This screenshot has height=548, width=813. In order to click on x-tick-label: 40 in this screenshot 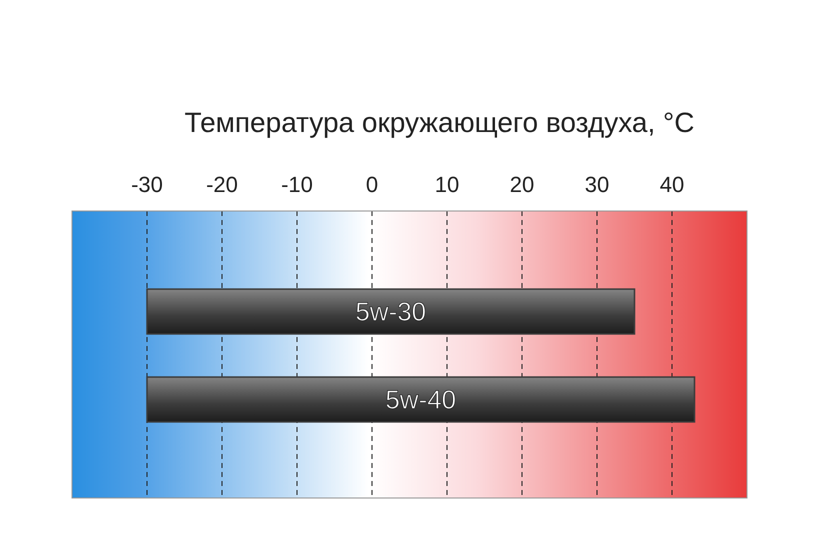, I will do `click(672, 184)`.